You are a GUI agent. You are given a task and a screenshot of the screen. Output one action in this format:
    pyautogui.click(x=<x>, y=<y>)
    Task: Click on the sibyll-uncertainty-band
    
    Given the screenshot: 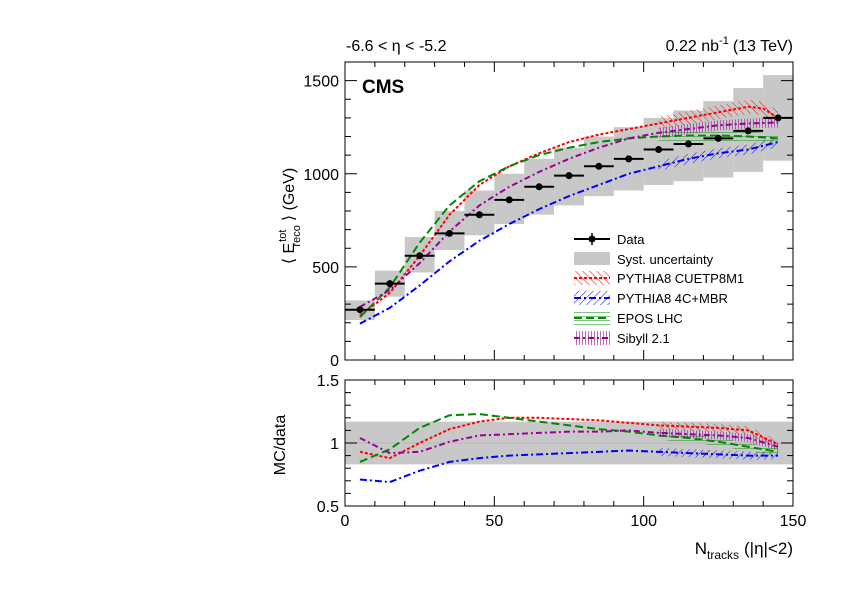 What is the action you would take?
    pyautogui.click(x=718, y=127)
    